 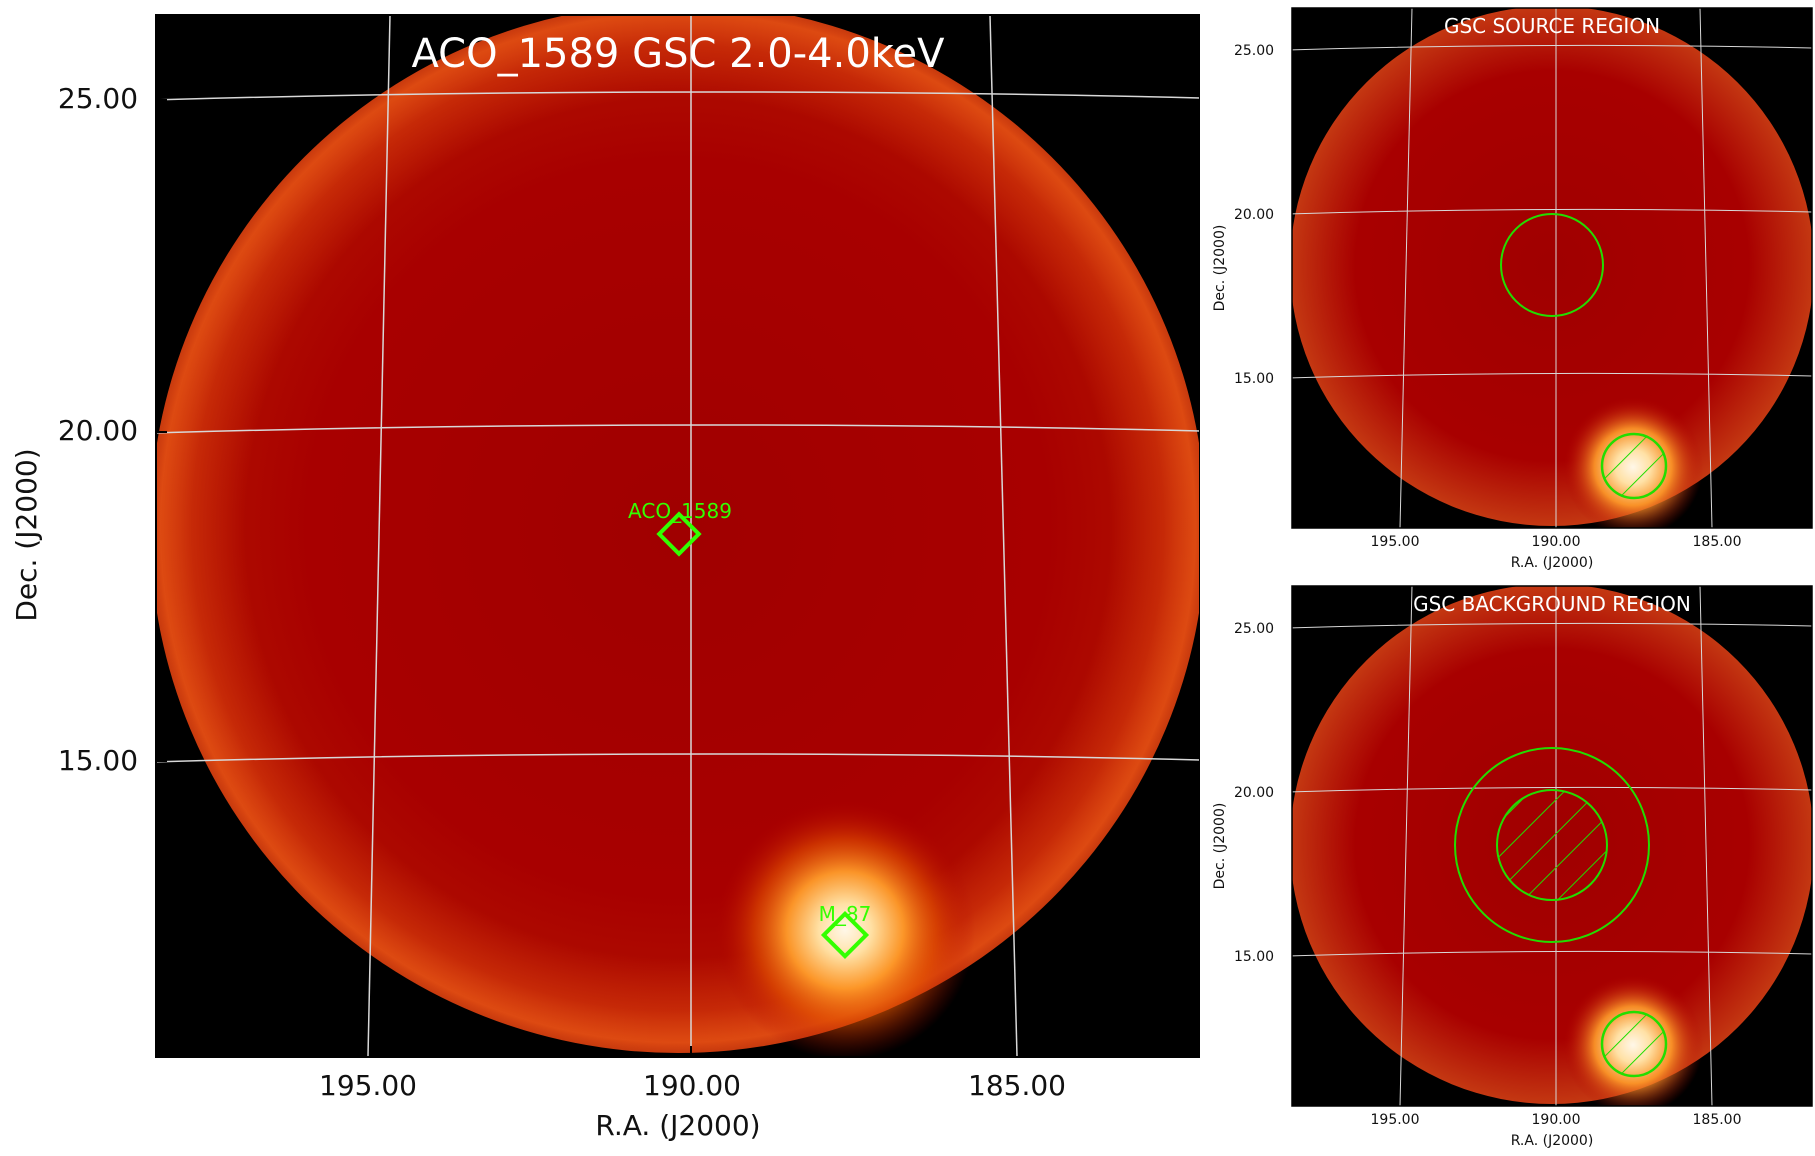 What do you see at coordinates (1634, 1044) in the screenshot?
I see `background-excluded-m87-region` at bounding box center [1634, 1044].